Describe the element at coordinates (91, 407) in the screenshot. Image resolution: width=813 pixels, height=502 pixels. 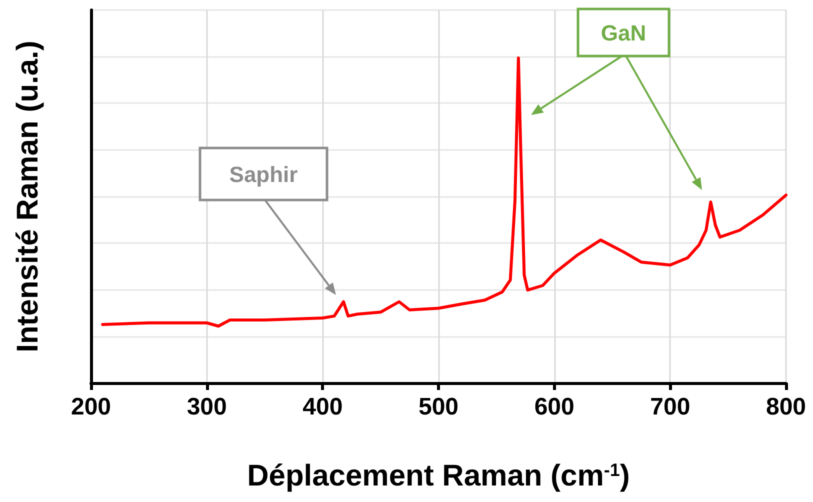
I see `x-tick-label: 200` at that location.